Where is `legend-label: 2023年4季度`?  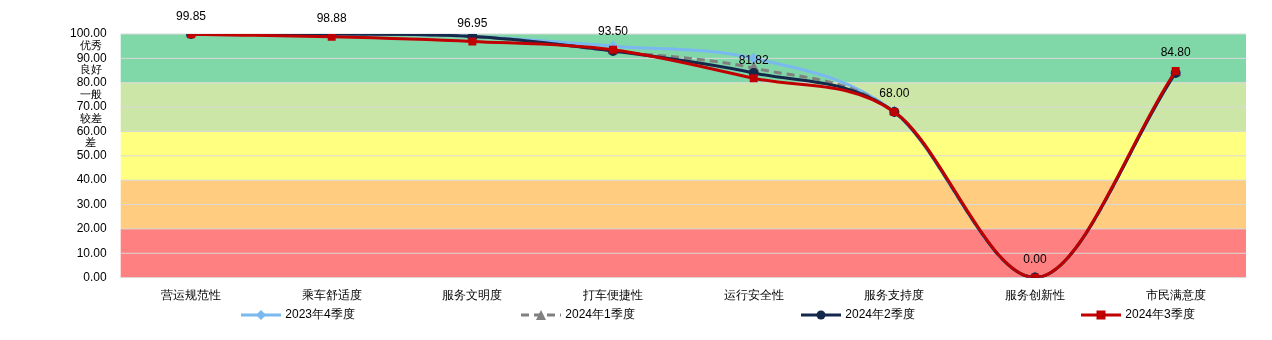
legend-label: 2023年4季度 is located at coordinates (320, 314).